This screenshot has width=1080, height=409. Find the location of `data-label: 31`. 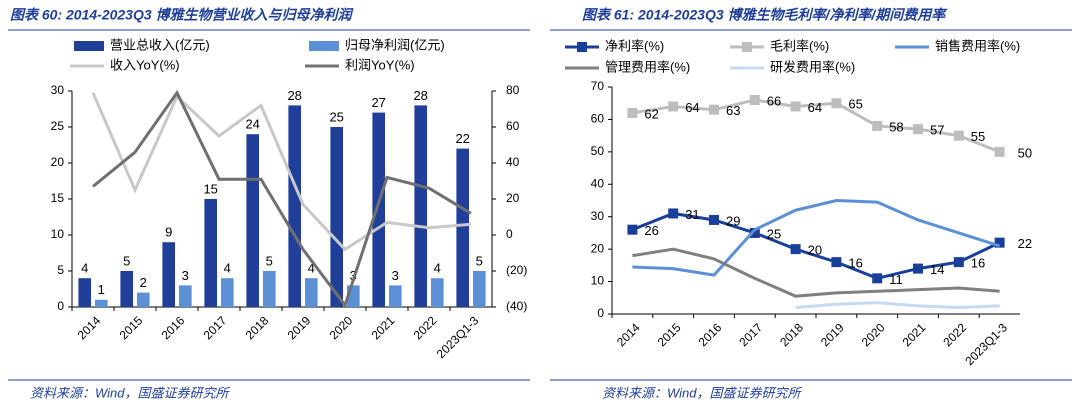

data-label: 31 is located at coordinates (692, 214).